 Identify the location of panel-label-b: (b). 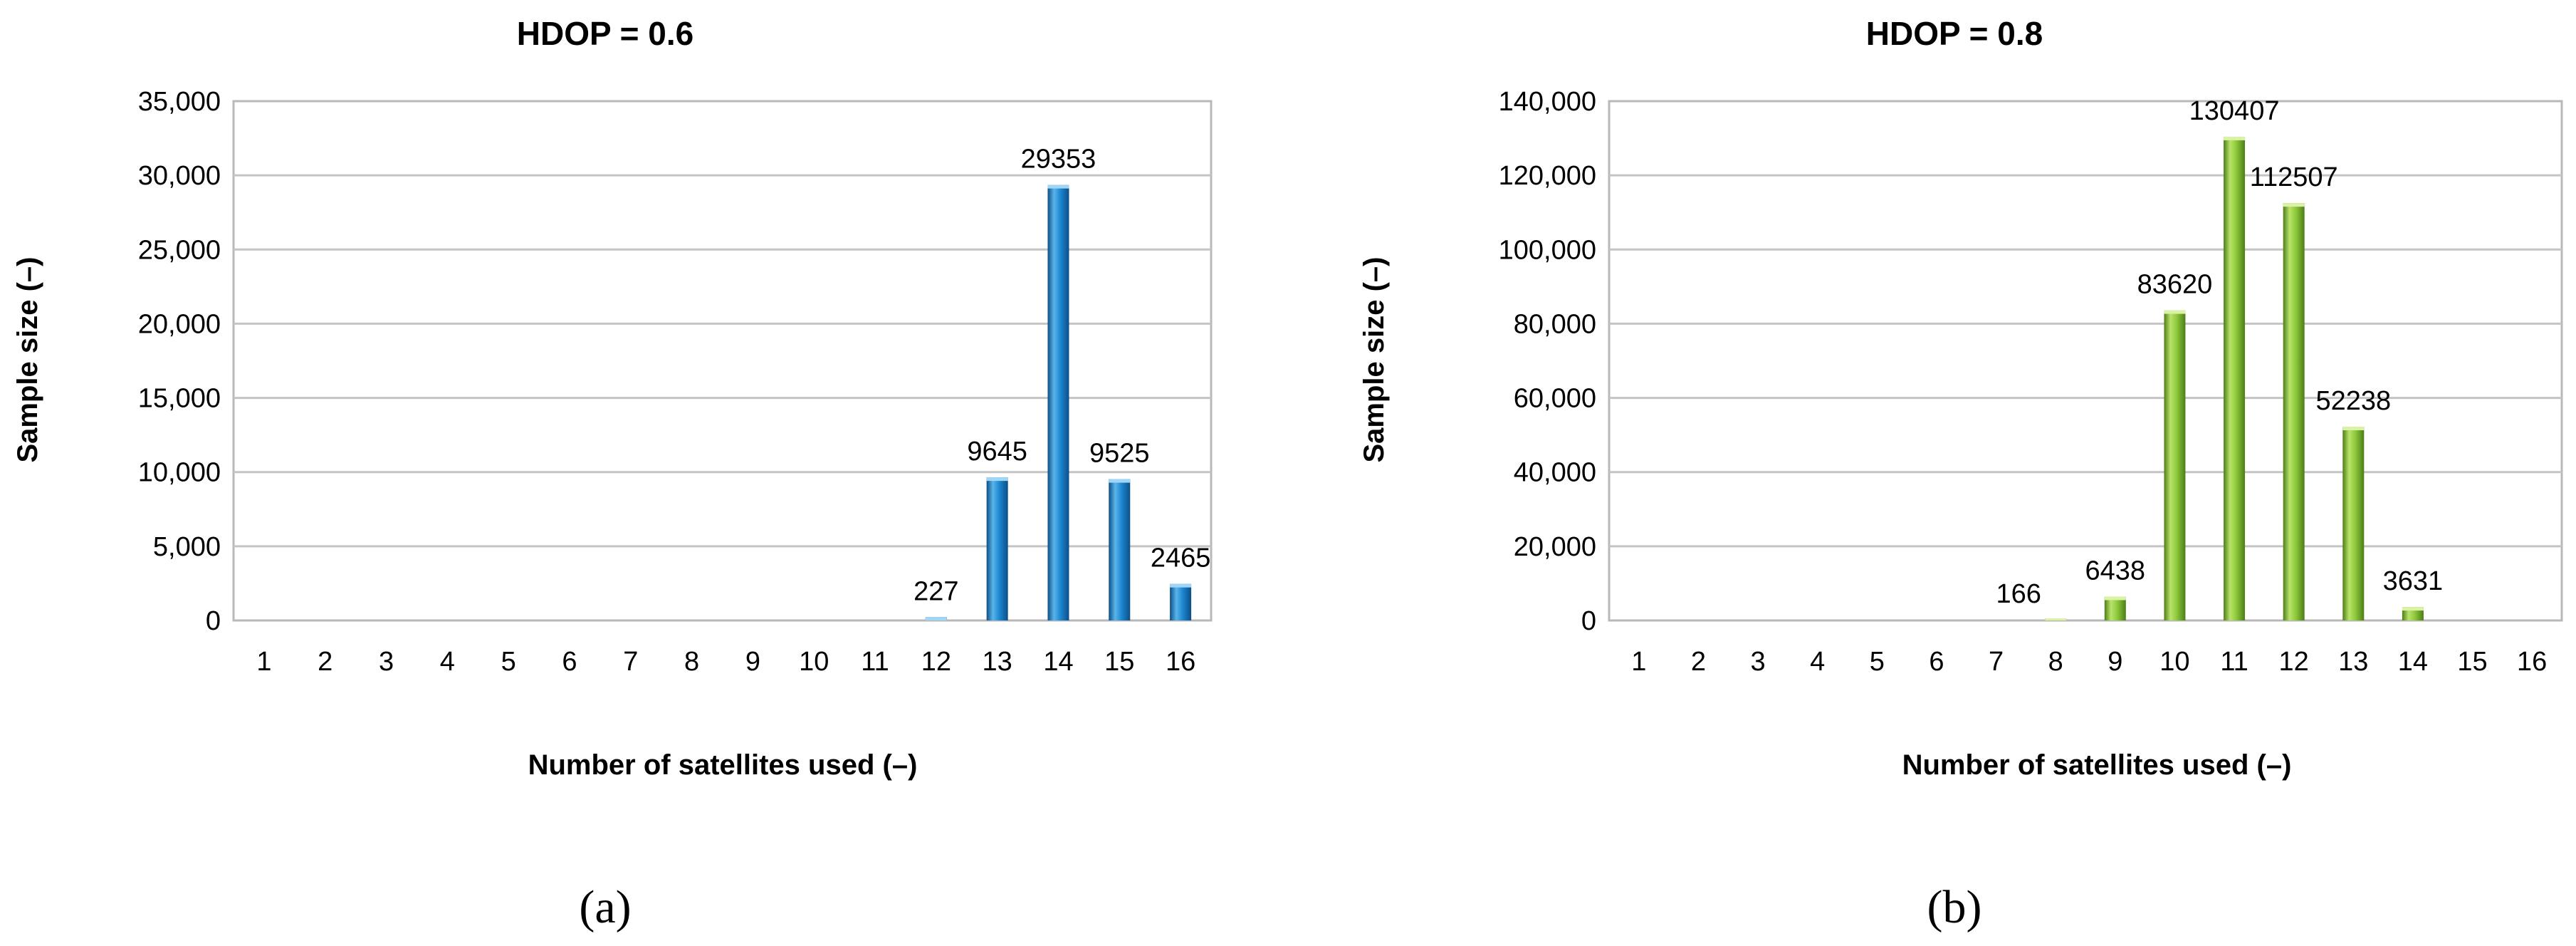
(1954, 907).